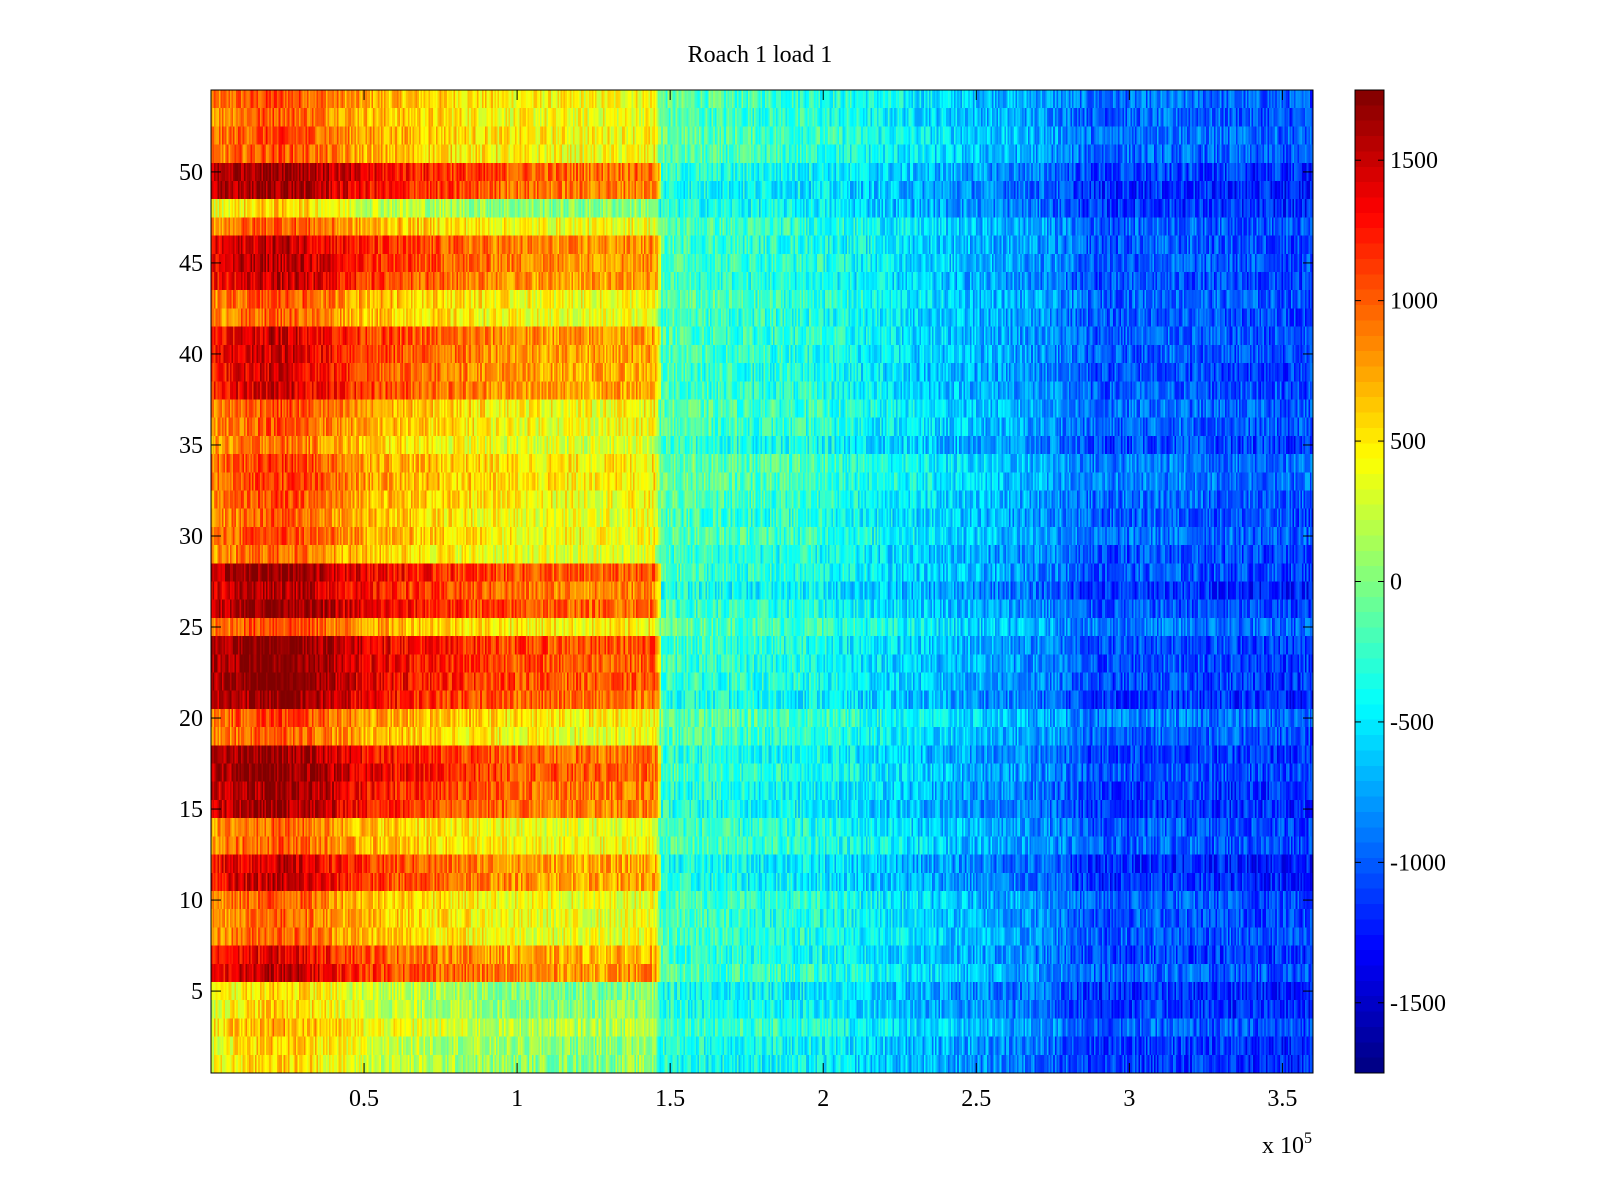 This screenshot has width=1600, height=1200. What do you see at coordinates (976, 1099) in the screenshot?
I see `x-tick-label: 2.5` at bounding box center [976, 1099].